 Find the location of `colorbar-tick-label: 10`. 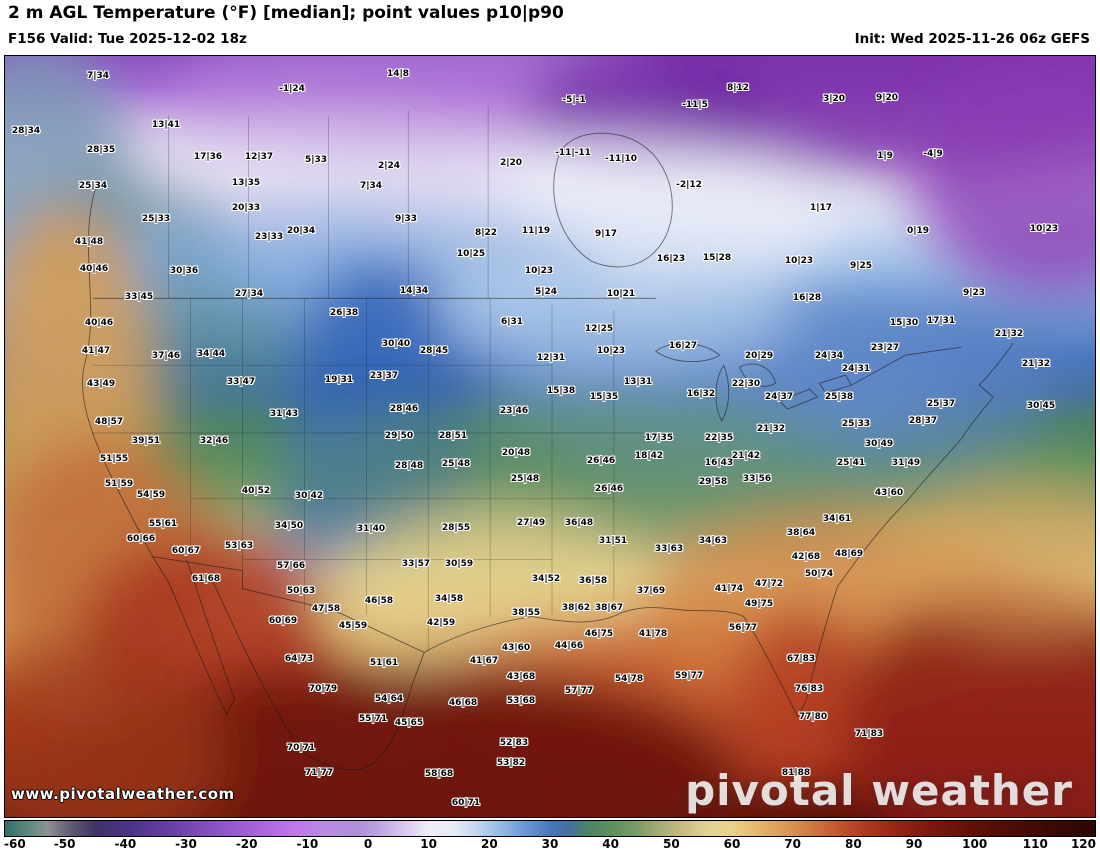

colorbar-tick-label: 10 is located at coordinates (429, 843).